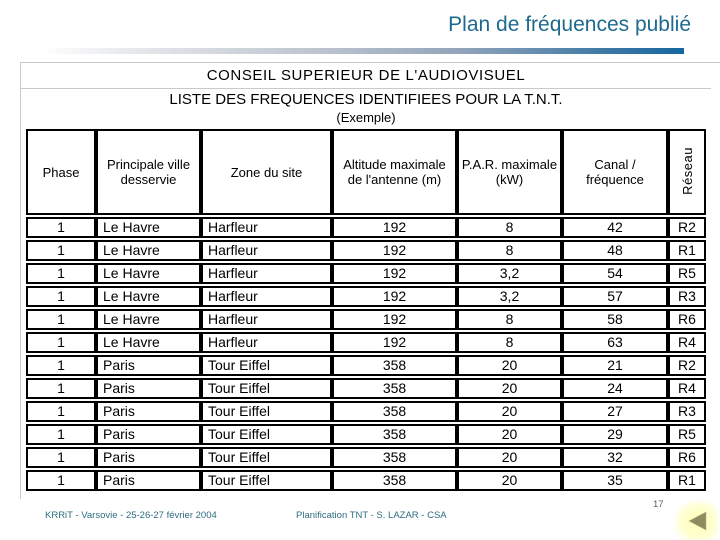  I want to click on table-row: 1 Paris Tour Eiffel 358 20 24 R4, so click(366, 388).